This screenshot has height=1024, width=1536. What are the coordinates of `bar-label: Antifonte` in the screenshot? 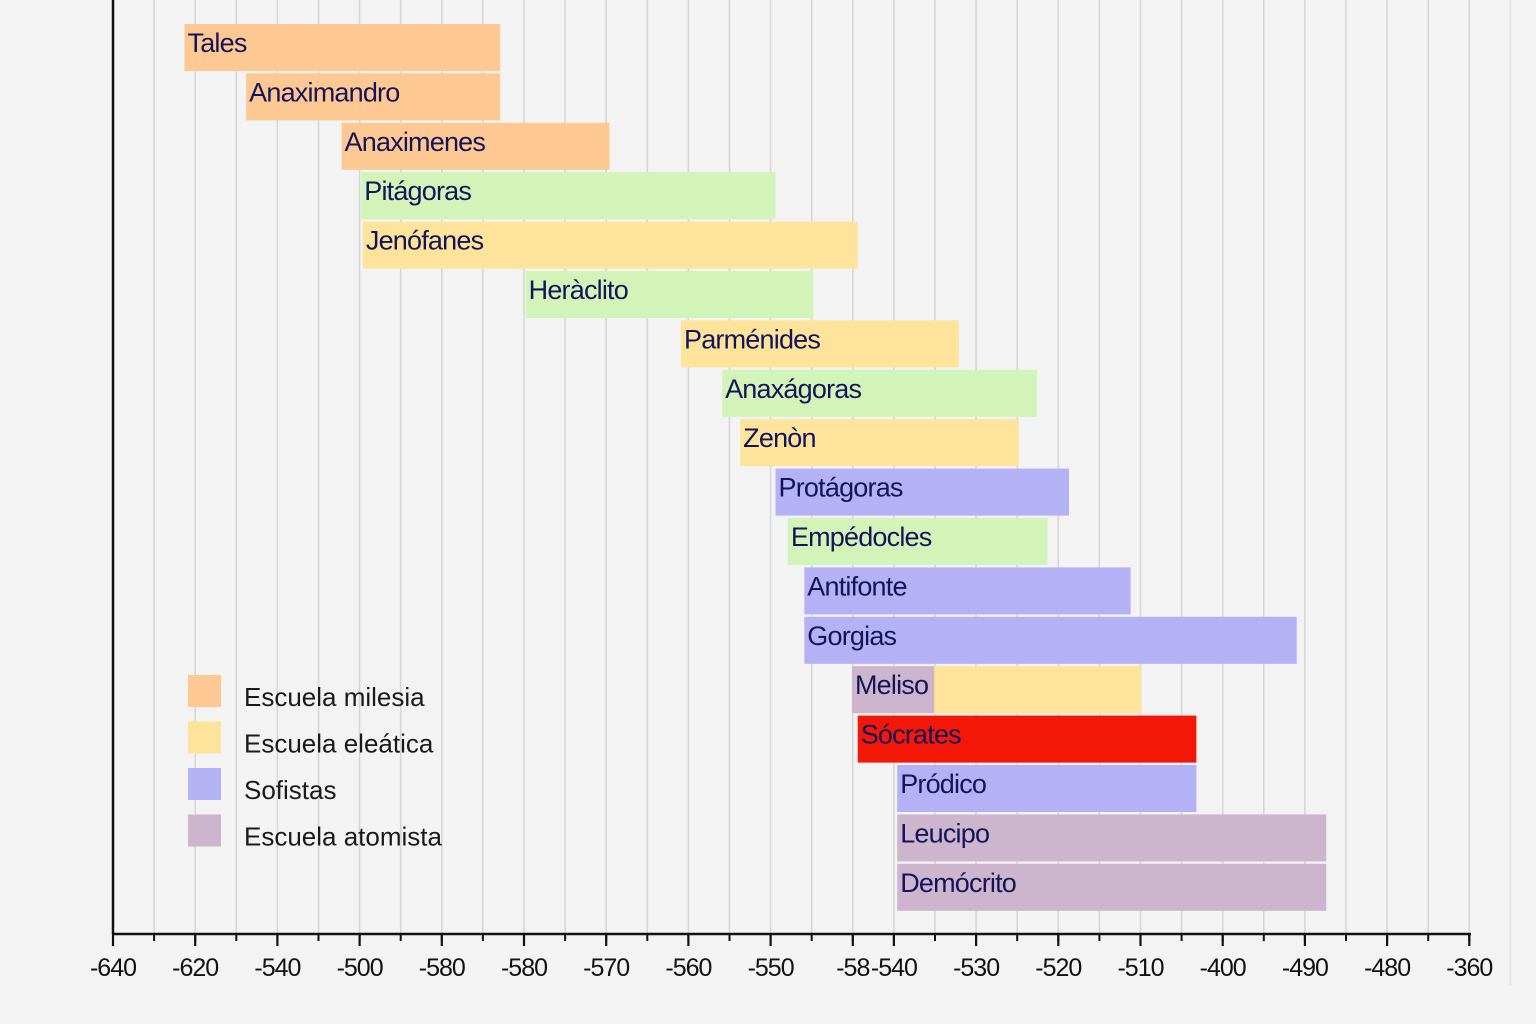 It's located at (856, 586).